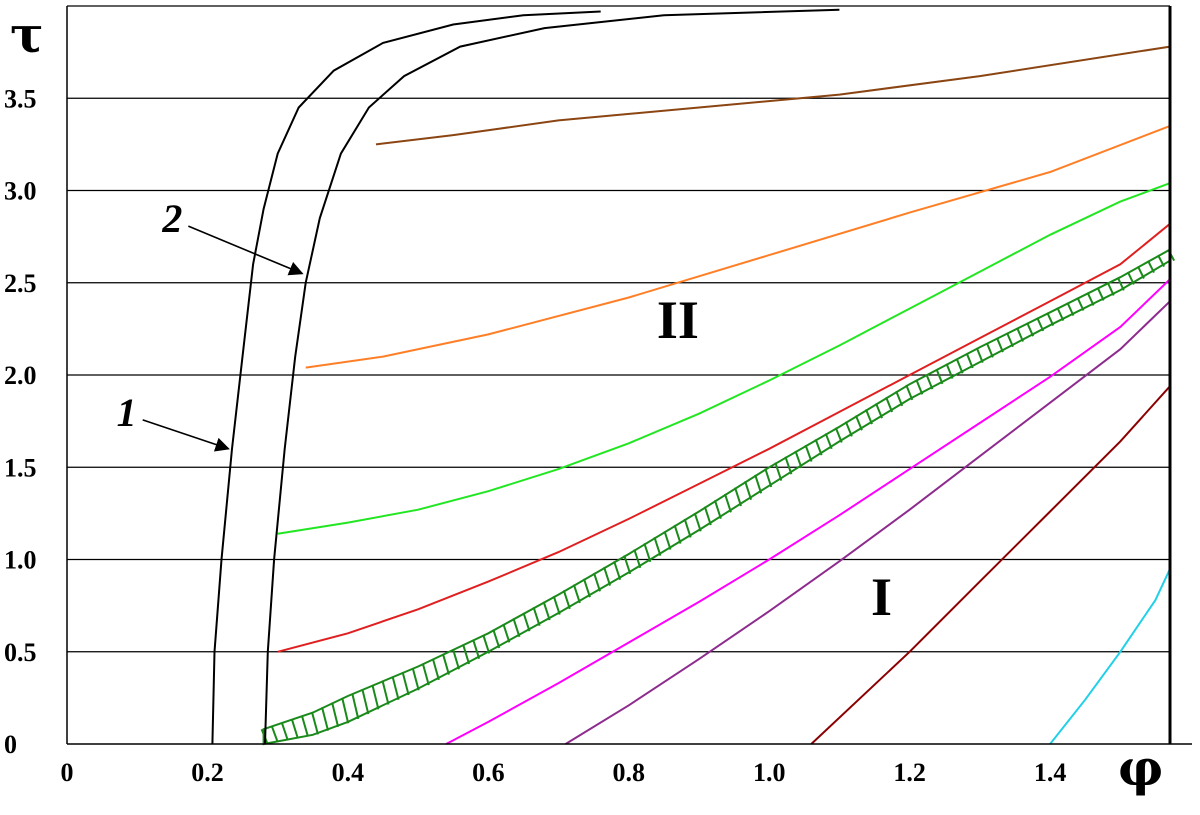 Image resolution: width=1200 pixels, height=815 pixels. I want to click on y-tick-label: 1.5, so click(20, 467).